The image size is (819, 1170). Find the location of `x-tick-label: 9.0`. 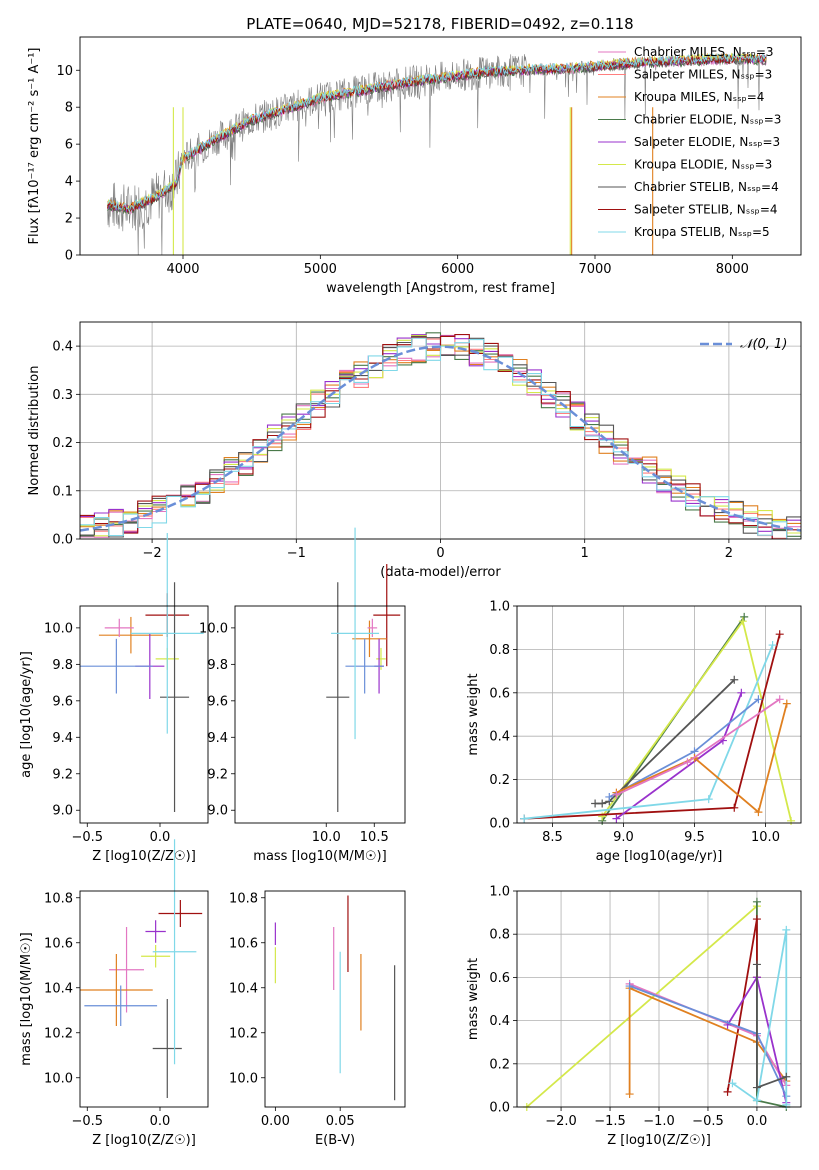

x-tick-label: 9.0 is located at coordinates (623, 837).